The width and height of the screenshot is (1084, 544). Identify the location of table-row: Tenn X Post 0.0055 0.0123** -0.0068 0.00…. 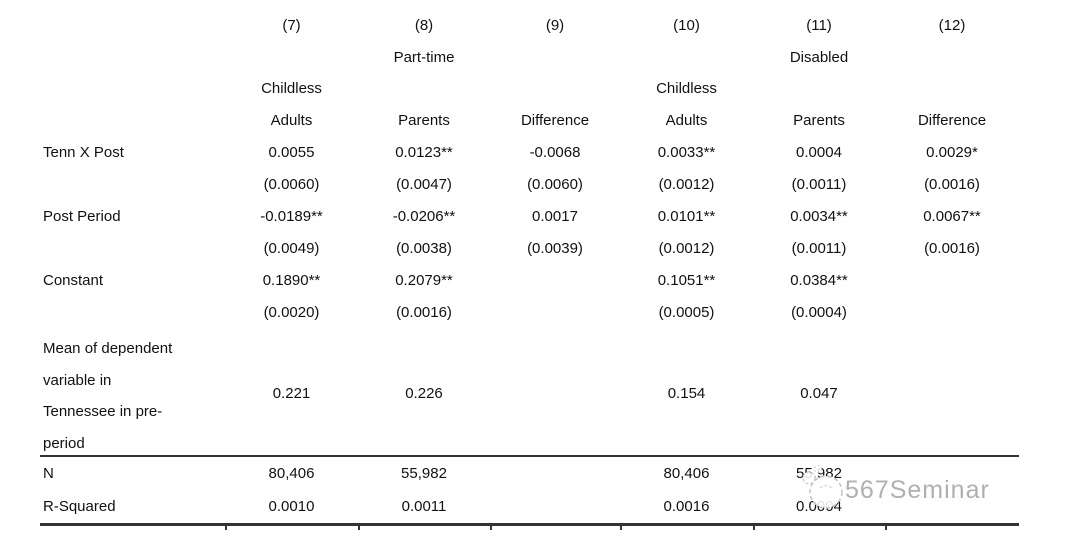
(529, 152).